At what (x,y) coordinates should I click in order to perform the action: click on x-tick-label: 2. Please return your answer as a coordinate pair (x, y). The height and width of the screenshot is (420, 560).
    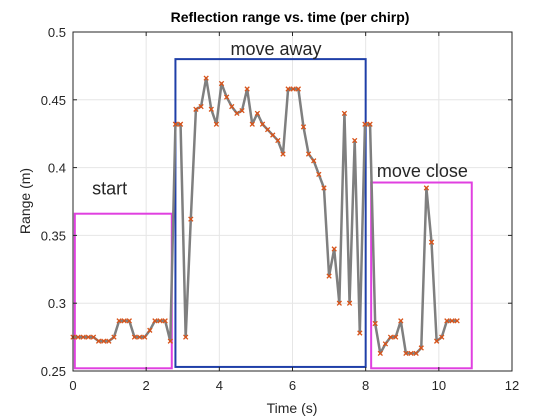
    Looking at the image, I should click on (146, 385).